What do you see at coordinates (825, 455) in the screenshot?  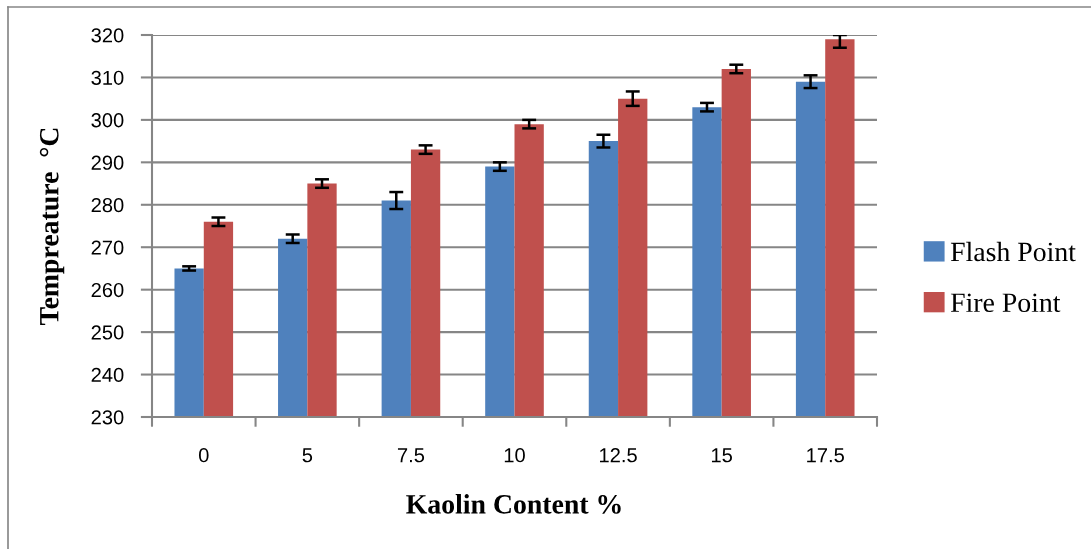 I see `x-tick-label: 17.5` at bounding box center [825, 455].